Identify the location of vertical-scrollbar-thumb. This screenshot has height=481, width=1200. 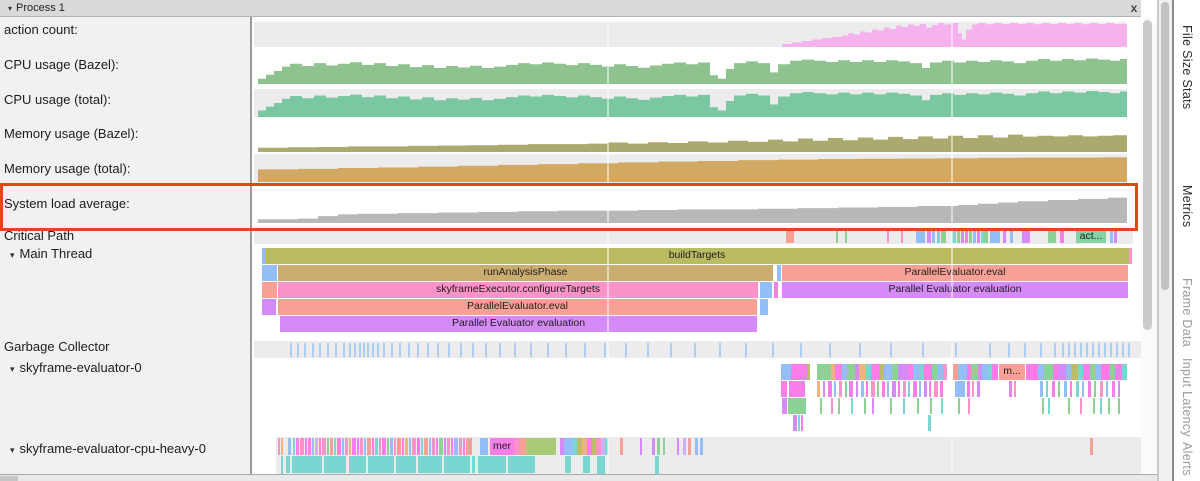
(1147, 175).